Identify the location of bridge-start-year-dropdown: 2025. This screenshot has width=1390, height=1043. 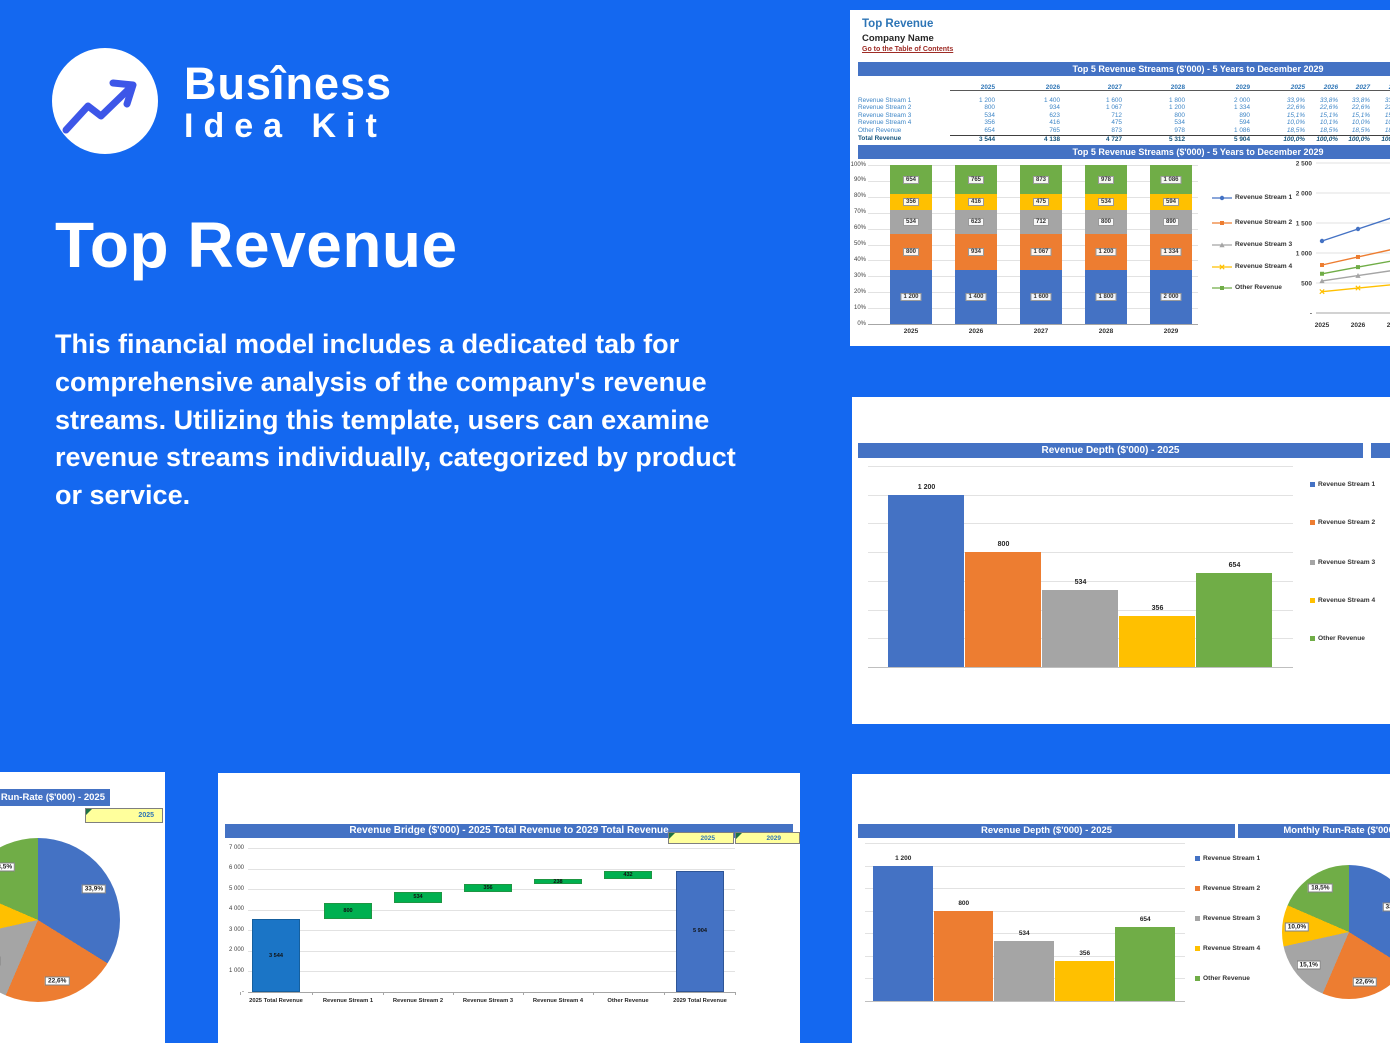
(701, 838).